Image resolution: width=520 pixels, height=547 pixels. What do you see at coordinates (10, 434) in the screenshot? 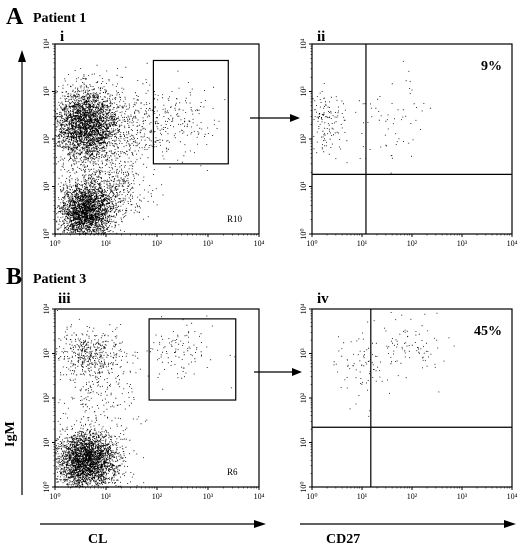
I see `y-axis-label: IgM` at bounding box center [10, 434].